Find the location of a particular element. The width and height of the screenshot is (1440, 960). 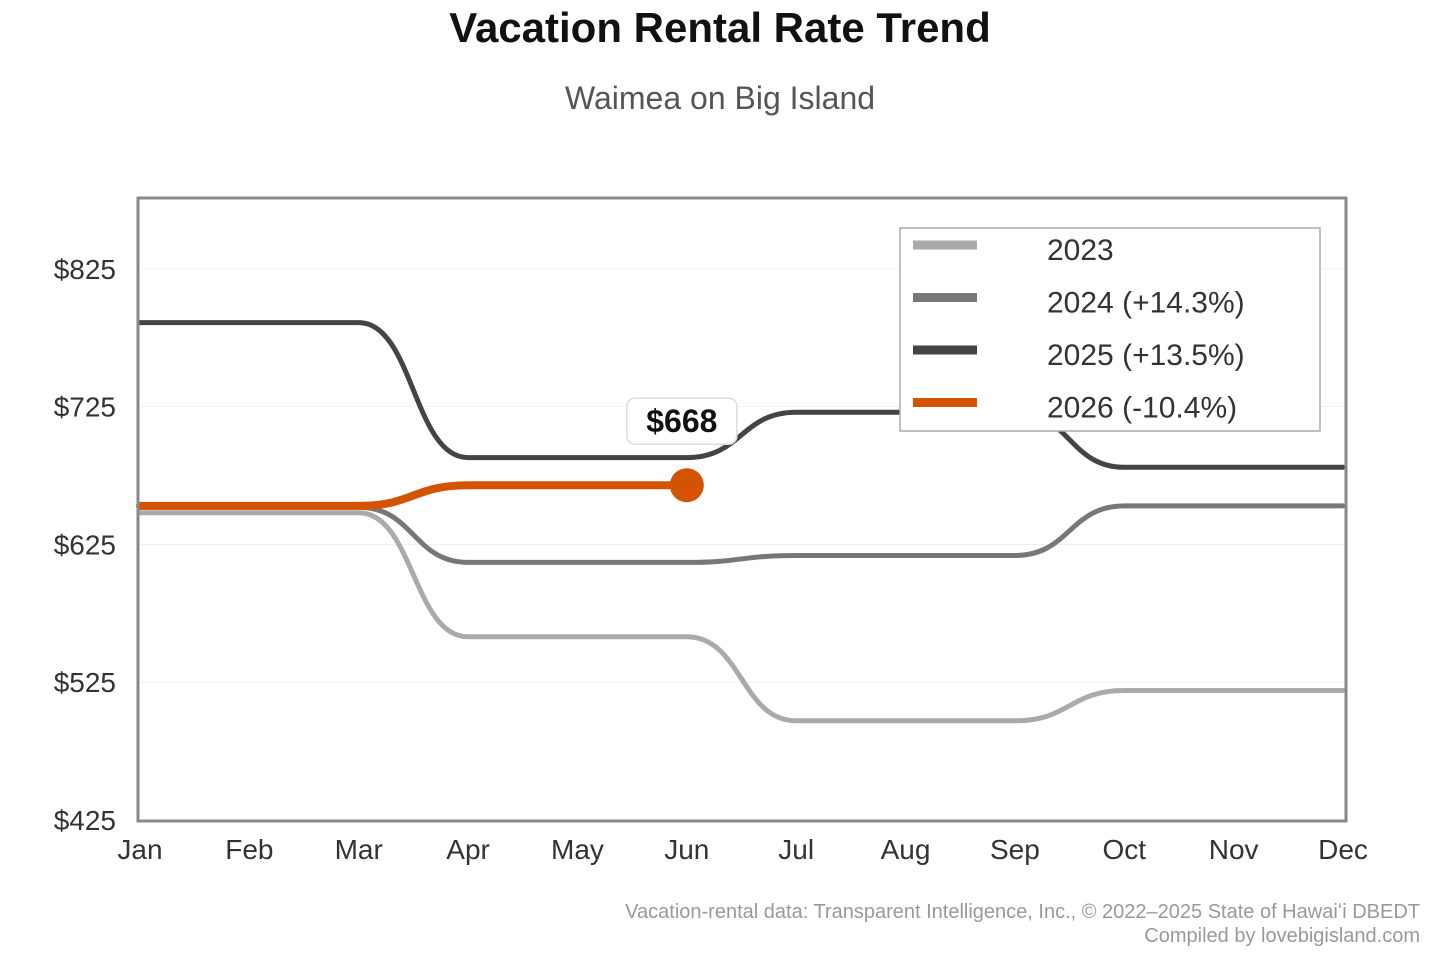

y-tick-label: $525 is located at coordinates (85, 682).